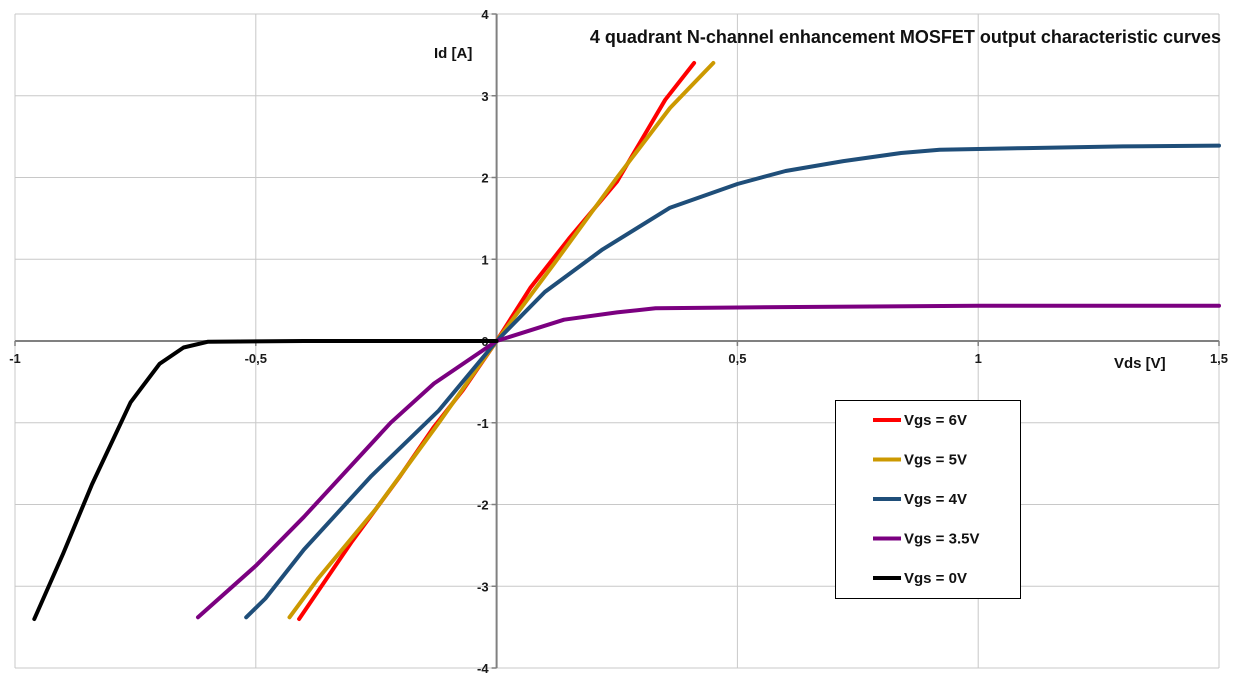  What do you see at coordinates (1219, 358) in the screenshot?
I see `x-tick-label: 1,5` at bounding box center [1219, 358].